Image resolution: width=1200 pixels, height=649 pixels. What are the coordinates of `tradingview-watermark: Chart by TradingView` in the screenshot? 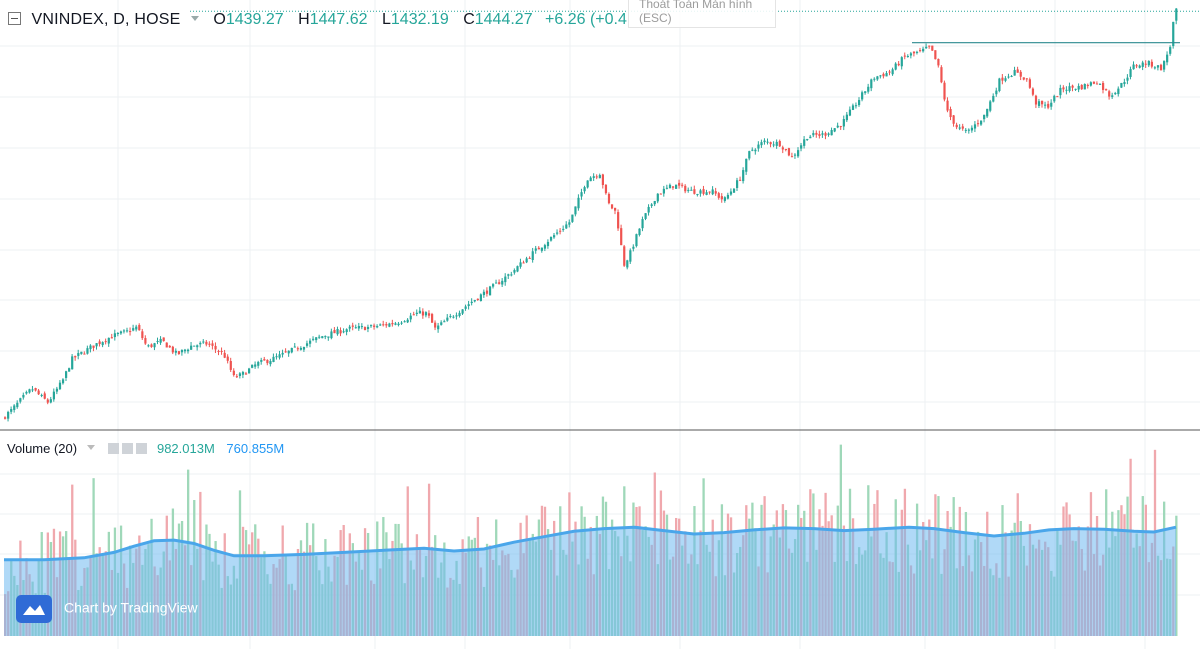 It's located at (107, 609).